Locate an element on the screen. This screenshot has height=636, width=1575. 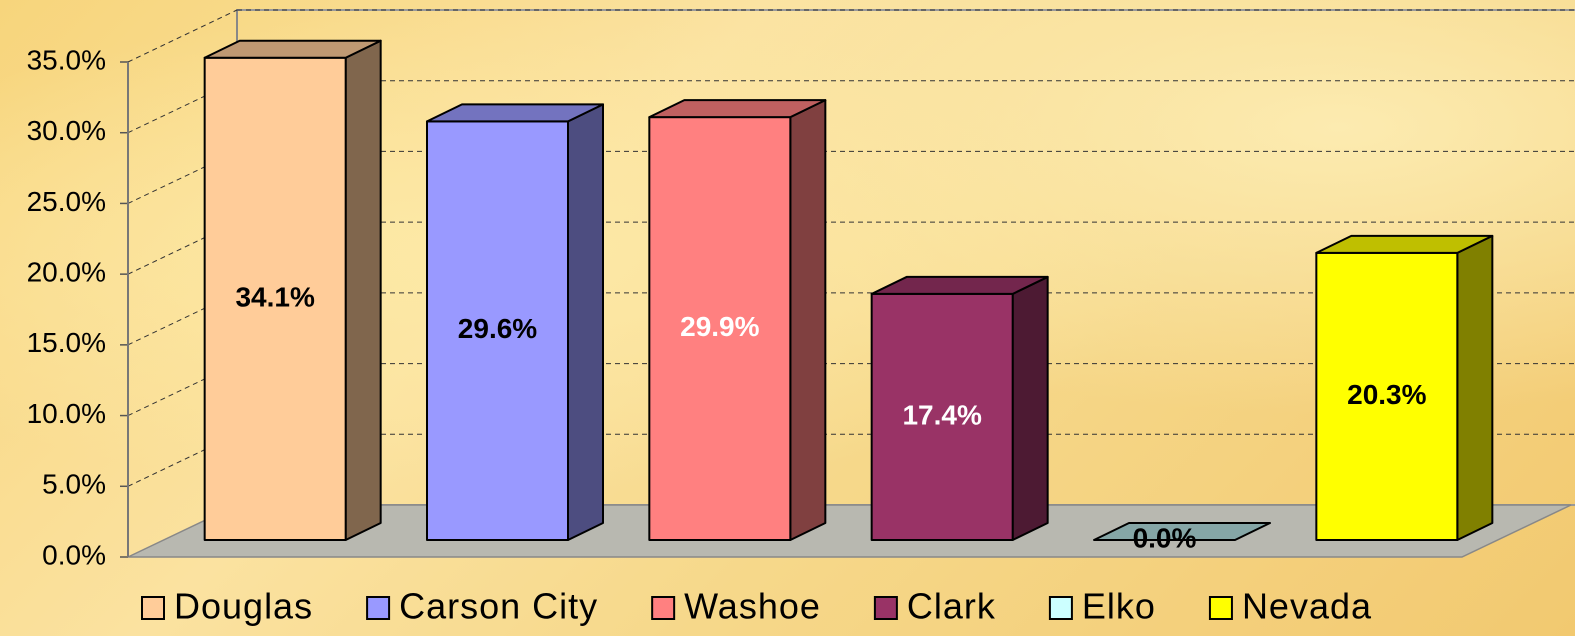
data-label: 17.4% is located at coordinates (941, 414).